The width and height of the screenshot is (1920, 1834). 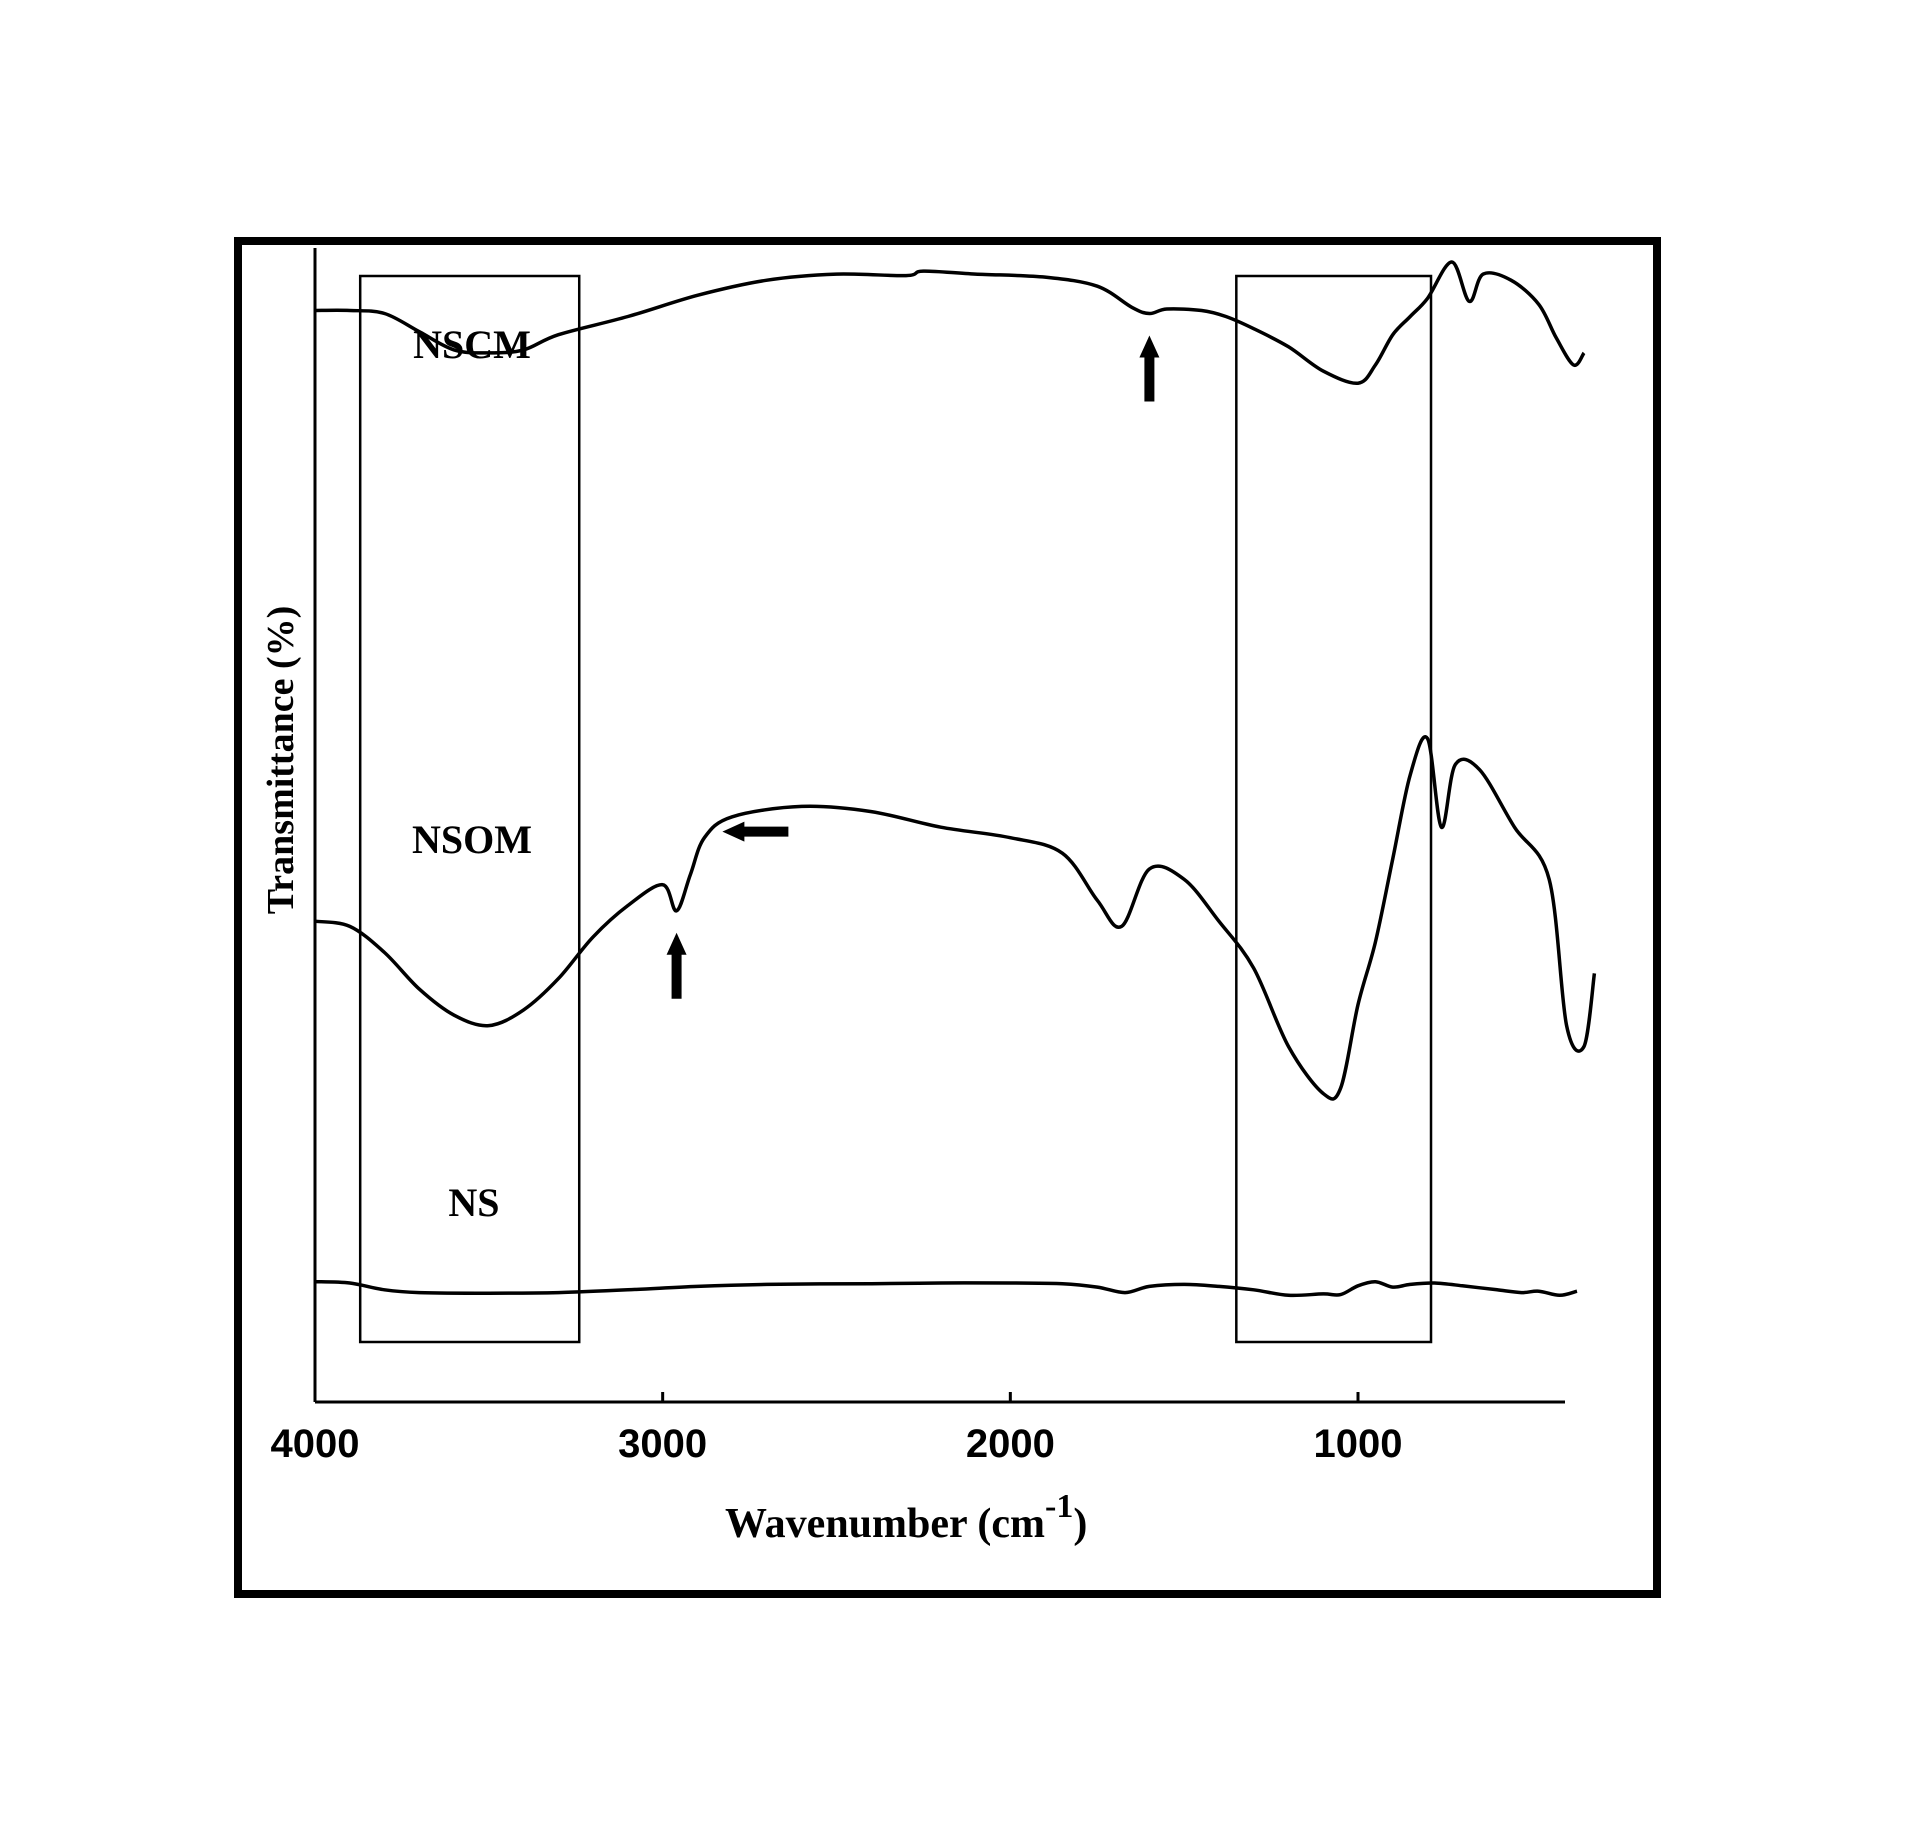 What do you see at coordinates (946, 1288) in the screenshot?
I see `series-line-ns` at bounding box center [946, 1288].